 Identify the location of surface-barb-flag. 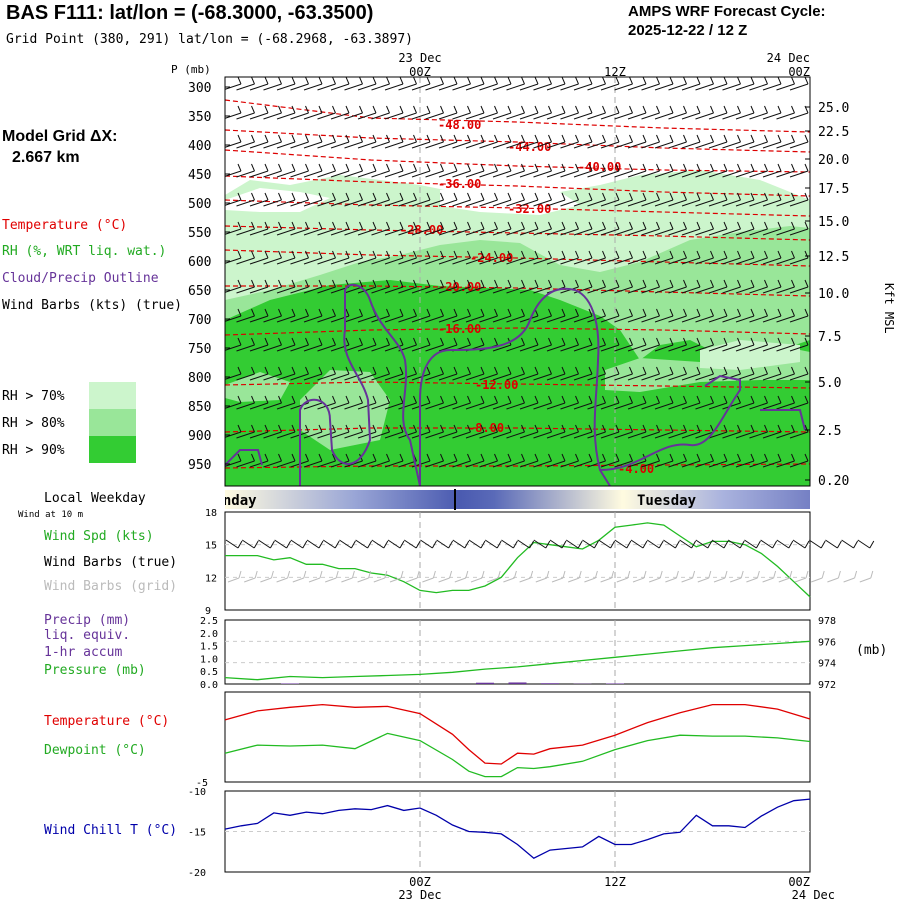
(272, 544).